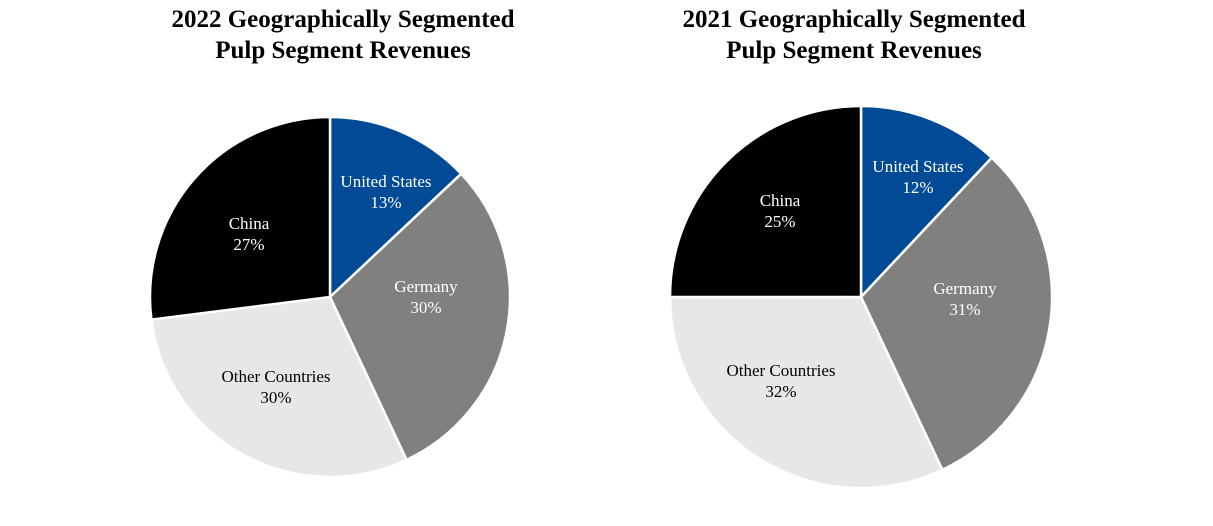 The width and height of the screenshot is (1213, 526). I want to click on pie-slice-china-2022, so click(240, 218).